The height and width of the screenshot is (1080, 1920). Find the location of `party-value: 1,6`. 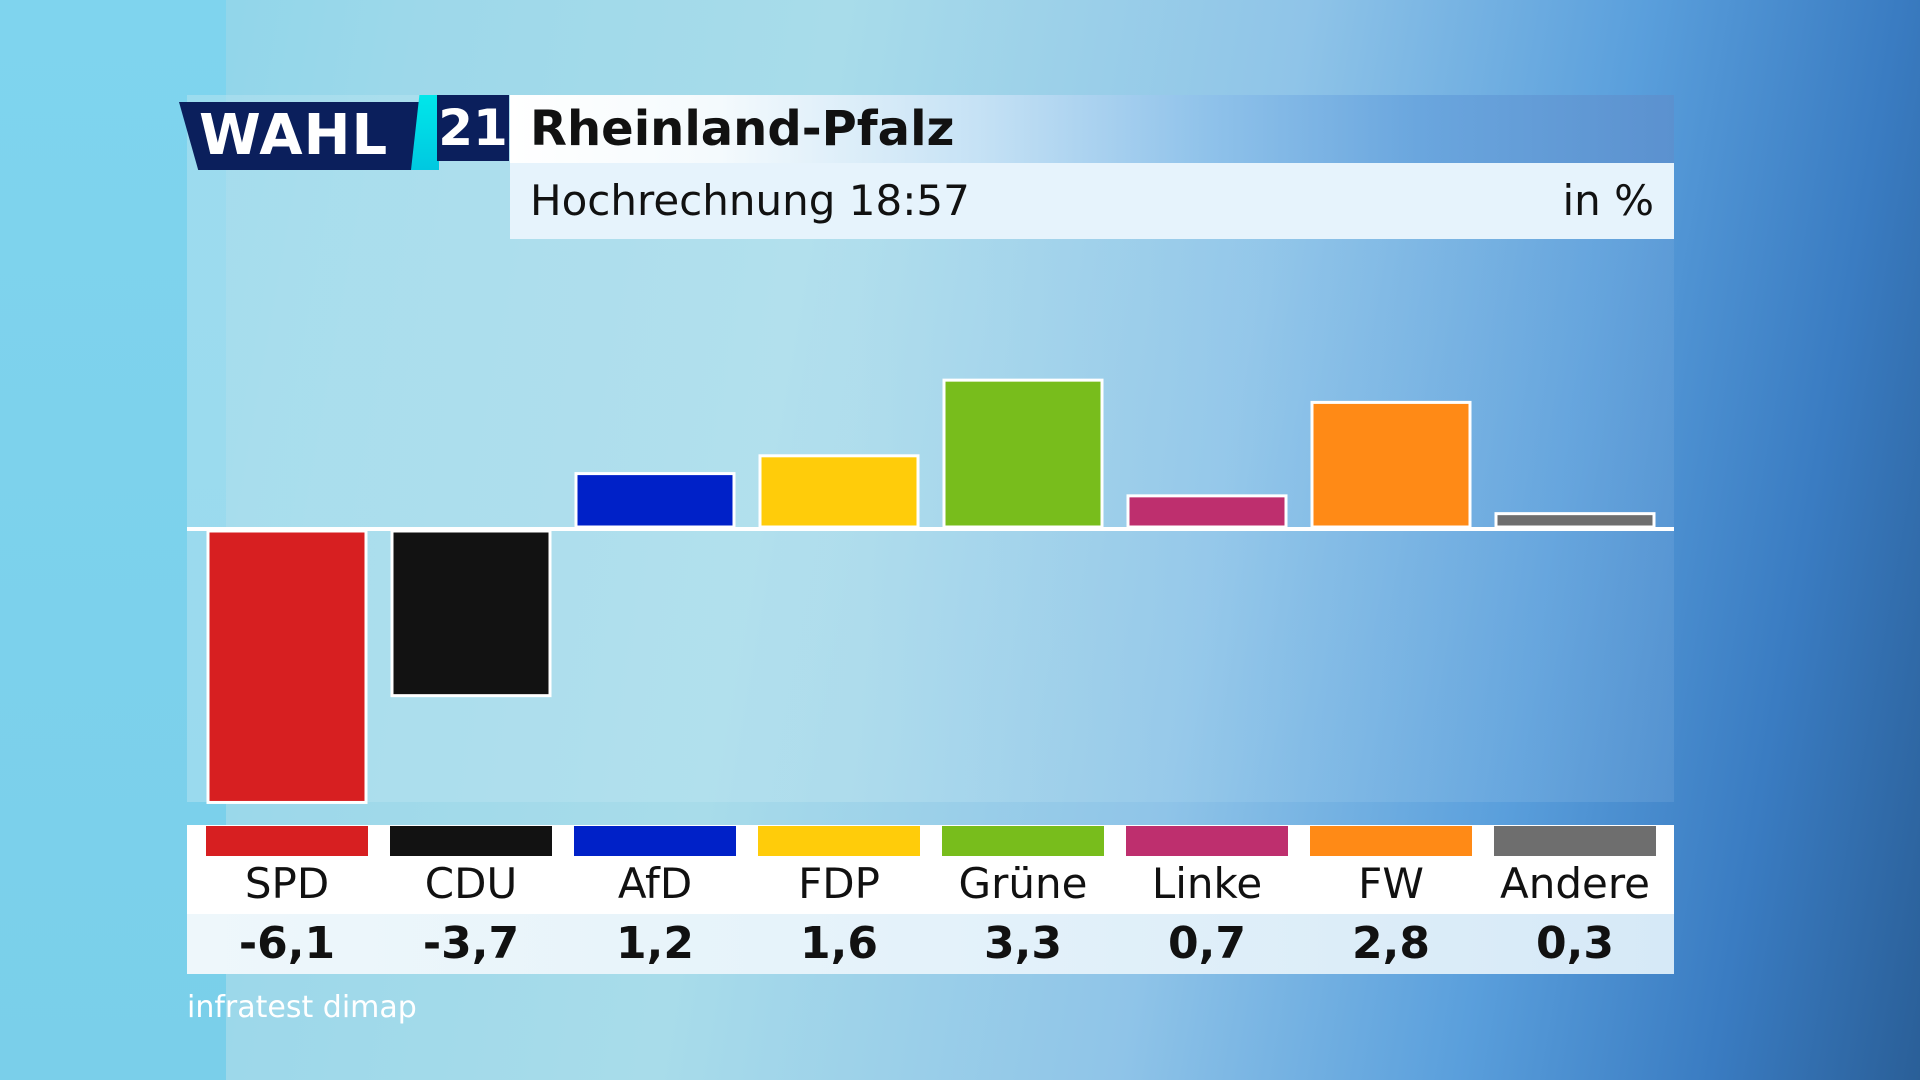

party-value: 1,6 is located at coordinates (839, 943).